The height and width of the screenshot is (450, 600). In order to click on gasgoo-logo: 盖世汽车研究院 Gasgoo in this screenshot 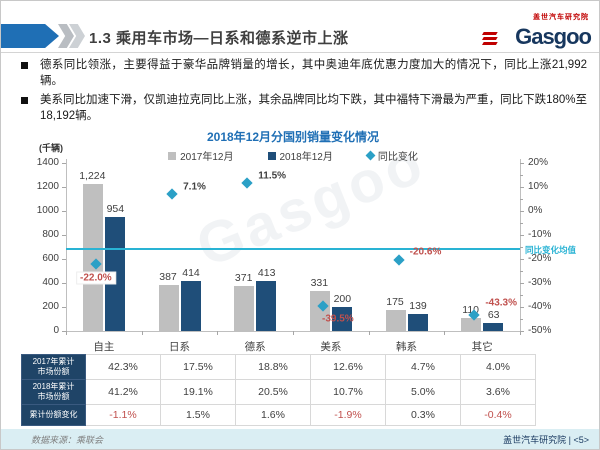, I will do `click(536, 29)`.